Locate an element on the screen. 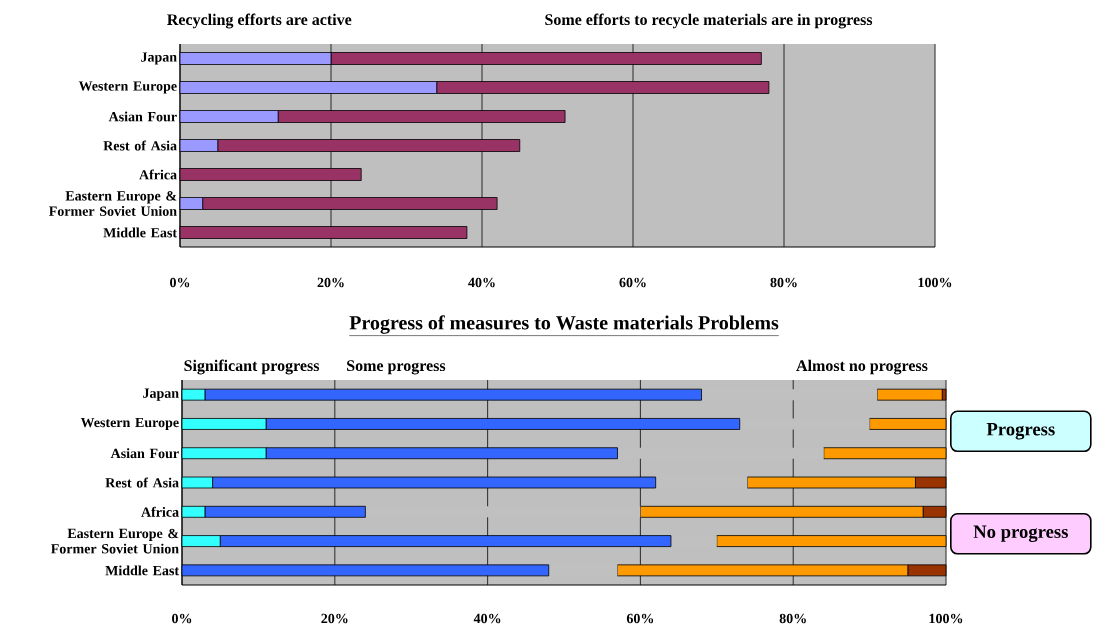  bar is located at coordinates (831, 541).